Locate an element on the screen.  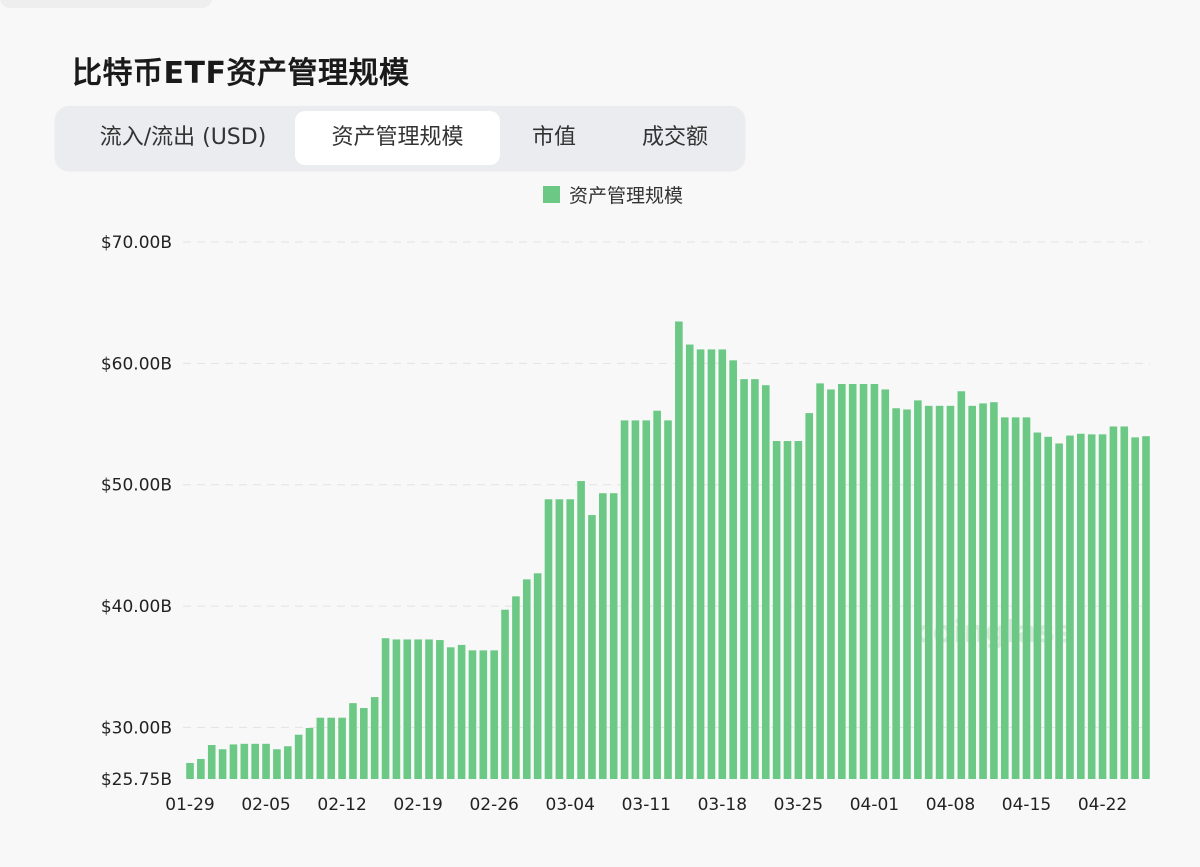
chart-legend: 资产管理规模 is located at coordinates (613, 194).